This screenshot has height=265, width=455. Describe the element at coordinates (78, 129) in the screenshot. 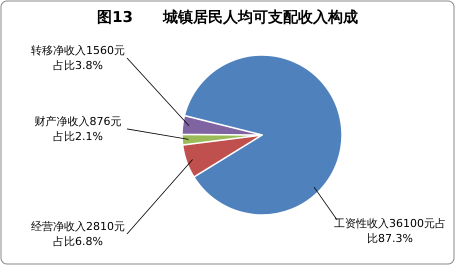

I see `slice-label: 财产净收入876元占比2.1%` at that location.